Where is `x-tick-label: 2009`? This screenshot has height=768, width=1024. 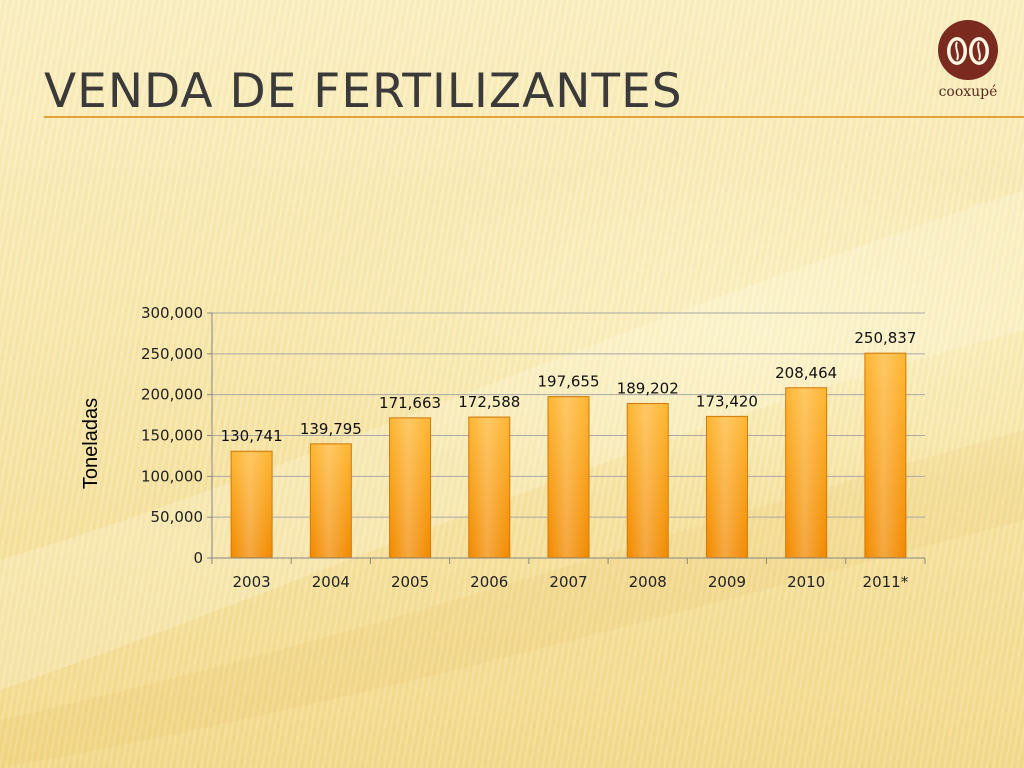 x-tick-label: 2009 is located at coordinates (727, 582).